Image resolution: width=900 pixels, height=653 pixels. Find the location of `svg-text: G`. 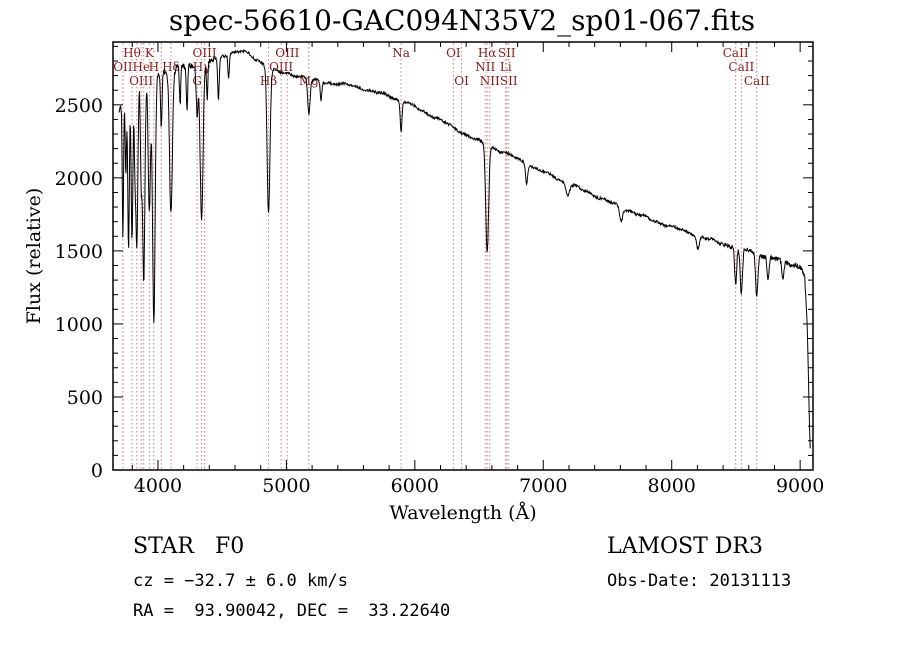

svg-text: G is located at coordinates (197, 81).